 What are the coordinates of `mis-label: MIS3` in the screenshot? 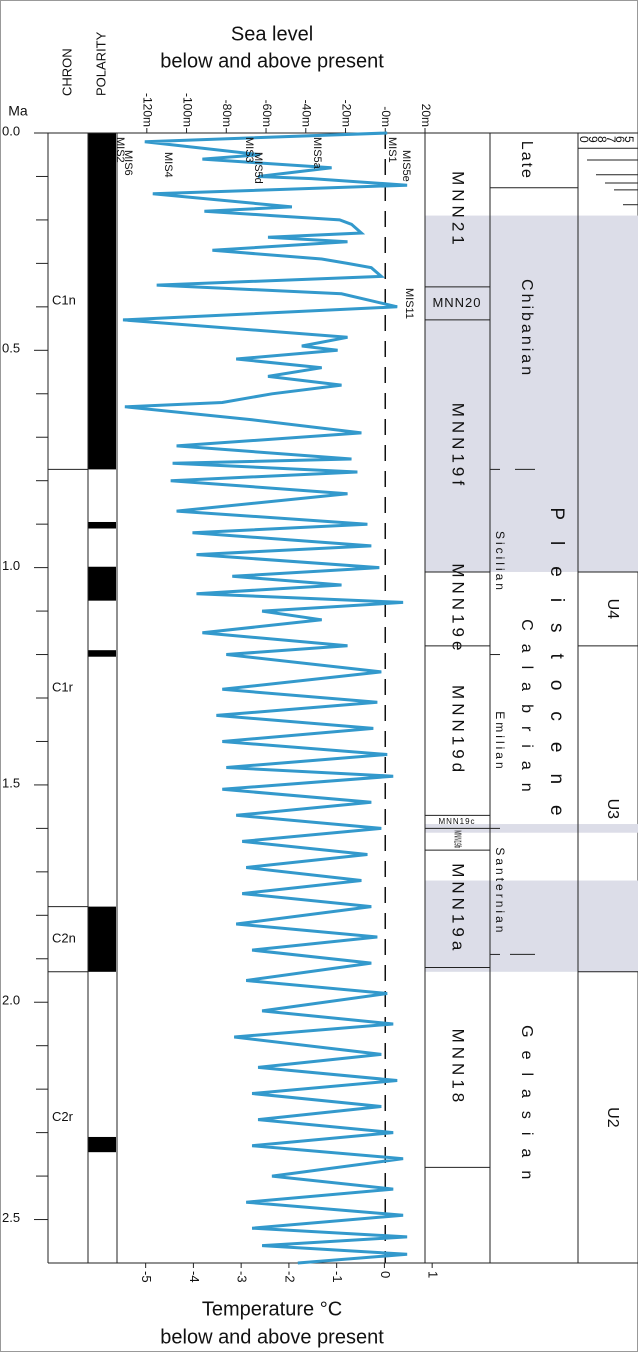 It's located at (249, 150).